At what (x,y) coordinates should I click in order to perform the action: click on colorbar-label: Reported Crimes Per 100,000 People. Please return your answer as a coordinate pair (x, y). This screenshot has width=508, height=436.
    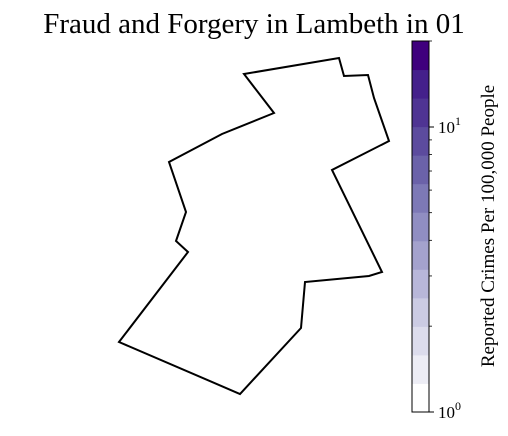
    Looking at the image, I should click on (488, 226).